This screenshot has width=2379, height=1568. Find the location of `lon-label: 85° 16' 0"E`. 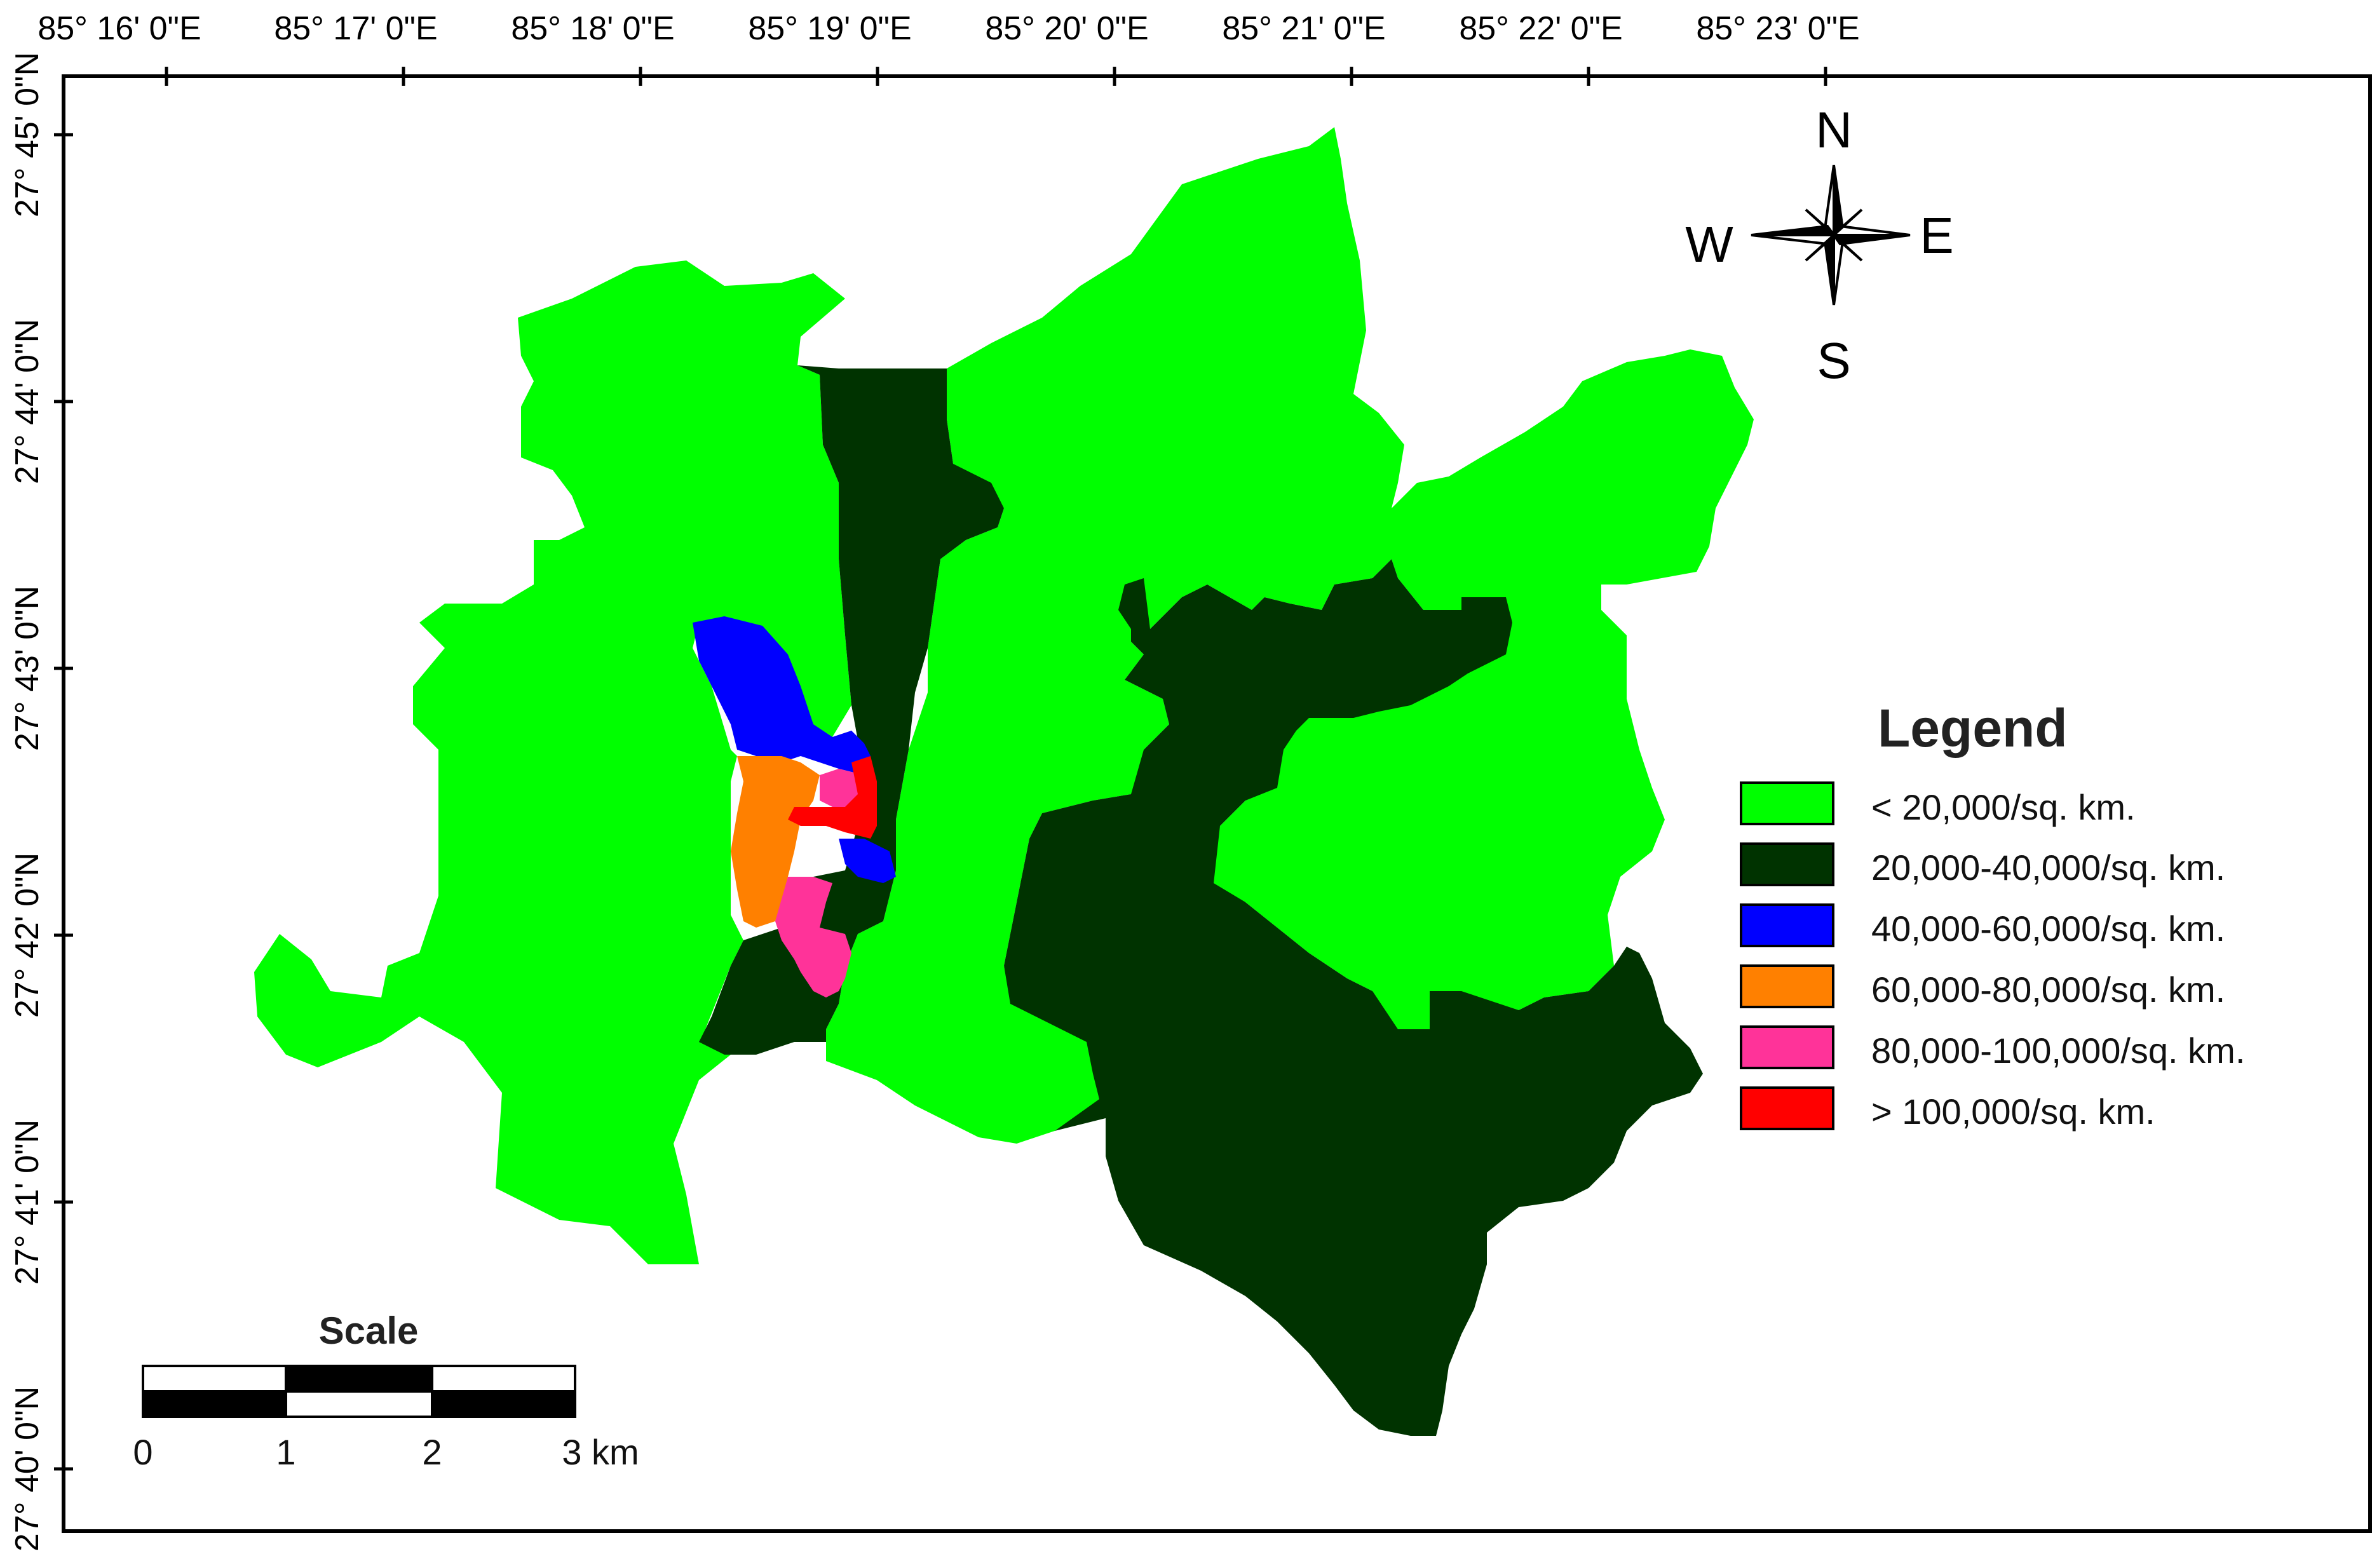

lon-label: 85° 16' 0"E is located at coordinates (119, 28).